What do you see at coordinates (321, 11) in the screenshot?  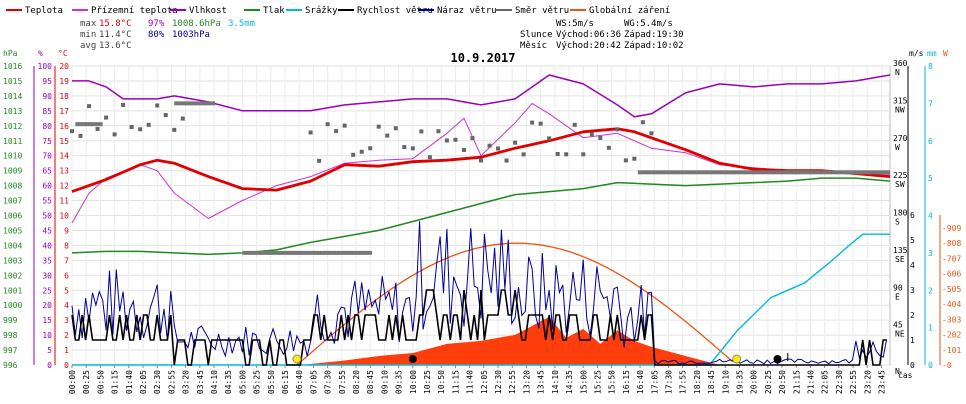 I see `legend-label: Srážky` at bounding box center [321, 11].